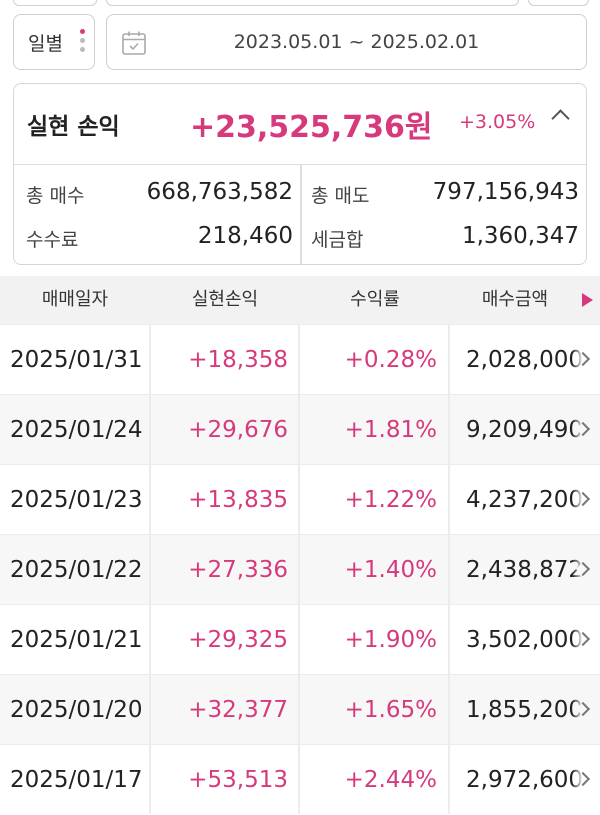 The width and height of the screenshot is (600, 815). I want to click on row-return-rate: +0.28%, so click(390, 360).